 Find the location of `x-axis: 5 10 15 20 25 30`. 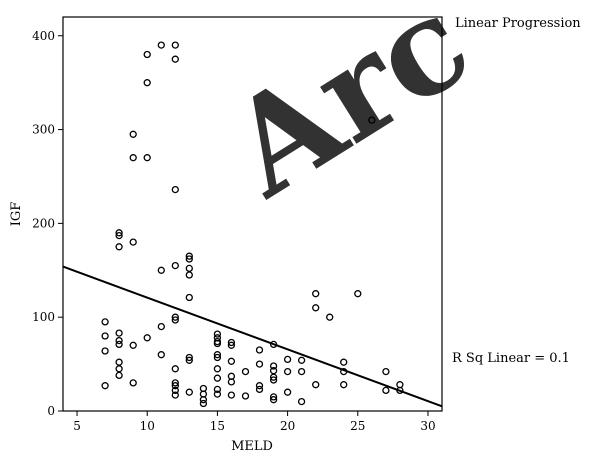

x-axis: 5 10 15 20 25 30 is located at coordinates (254, 422).